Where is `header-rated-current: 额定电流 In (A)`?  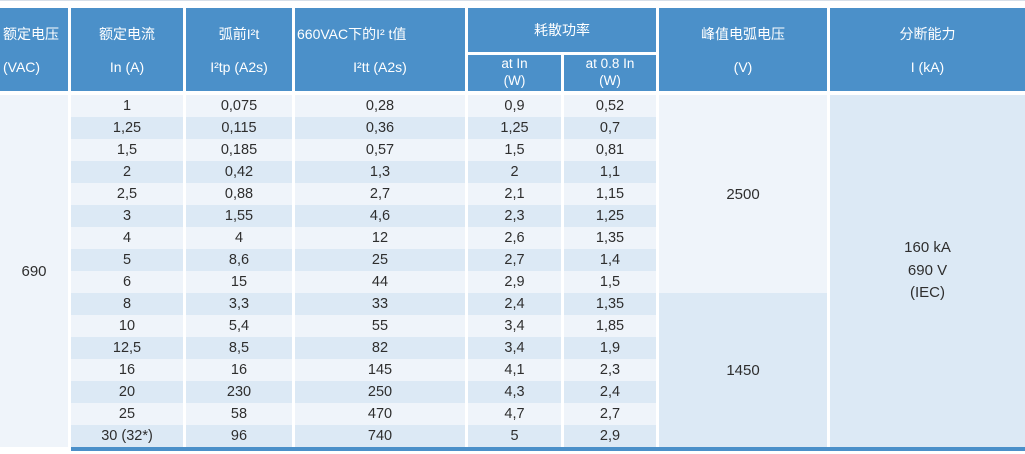
header-rated-current: 额定电流 In (A) is located at coordinates (127, 51).